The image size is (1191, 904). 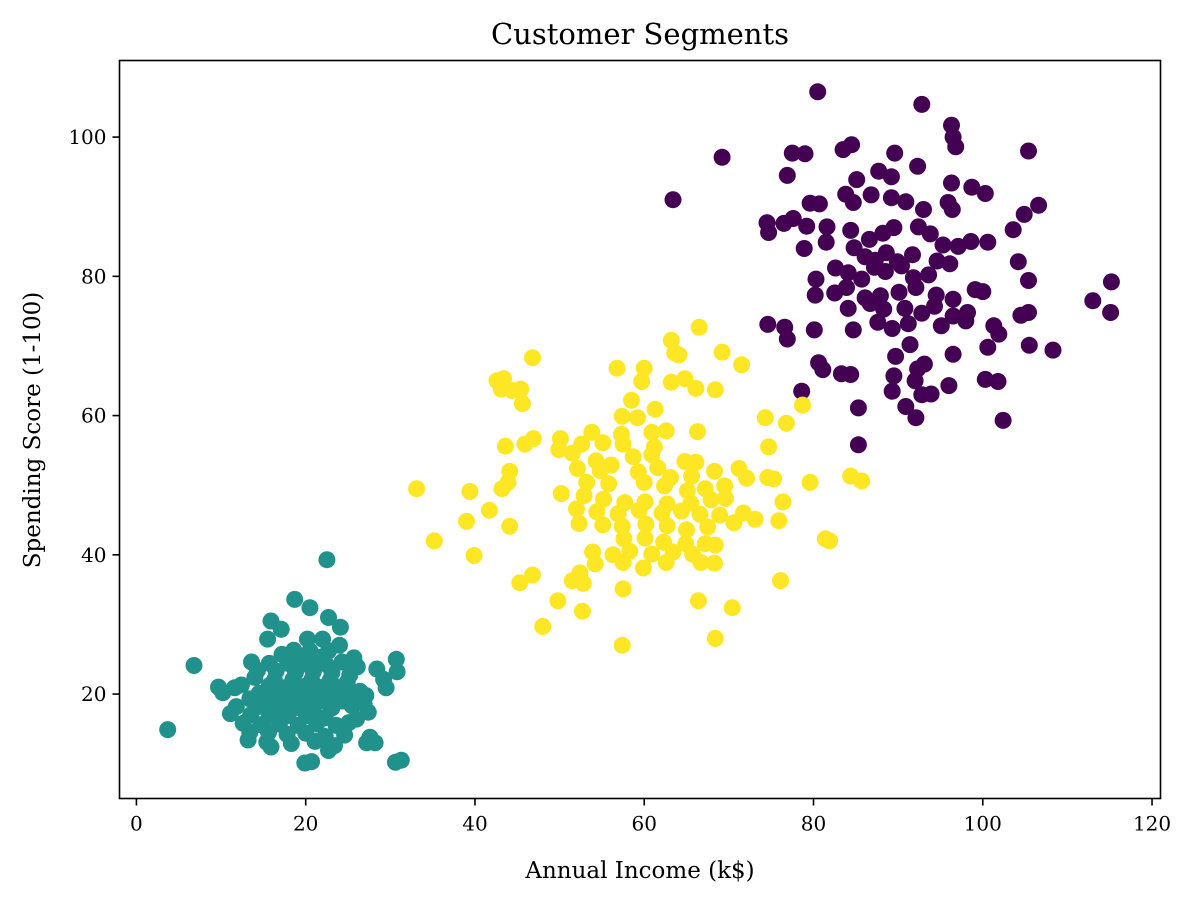 I want to click on x-tick-label: 20, so click(x=305, y=824).